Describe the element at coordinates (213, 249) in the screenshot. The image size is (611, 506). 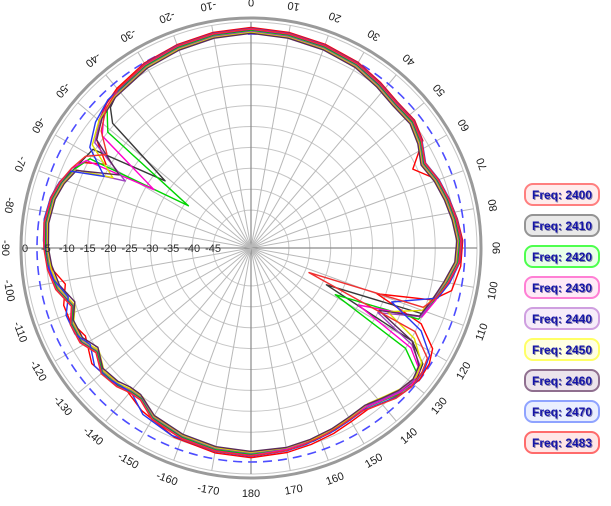
I see `radial-label--45: -45` at that location.